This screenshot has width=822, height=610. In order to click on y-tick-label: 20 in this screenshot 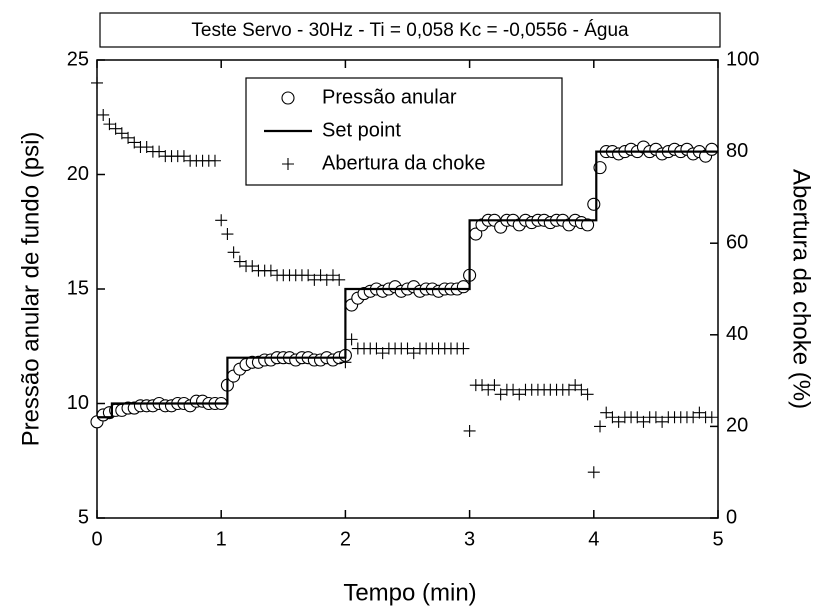, I will do `click(78, 174)`.